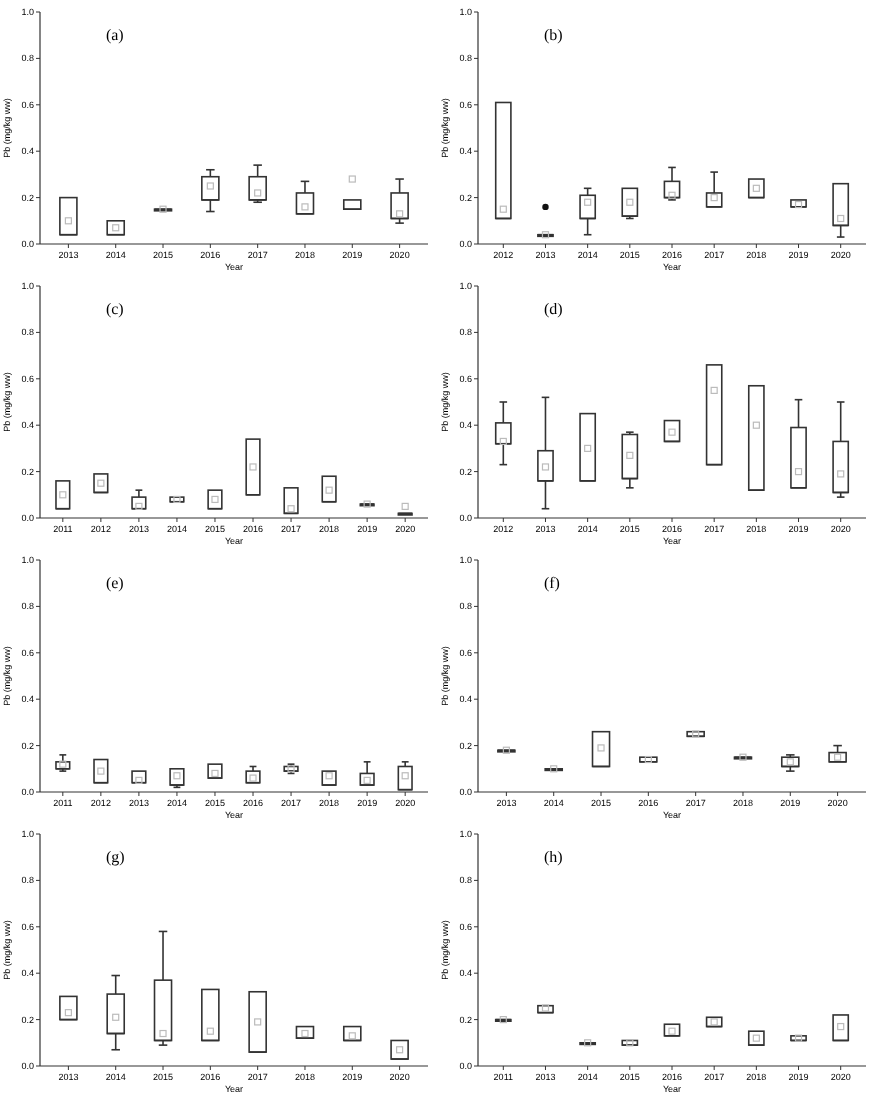 The height and width of the screenshot is (1100, 876). Describe the element at coordinates (553, 308) in the screenshot. I see `text: (d)` at that location.